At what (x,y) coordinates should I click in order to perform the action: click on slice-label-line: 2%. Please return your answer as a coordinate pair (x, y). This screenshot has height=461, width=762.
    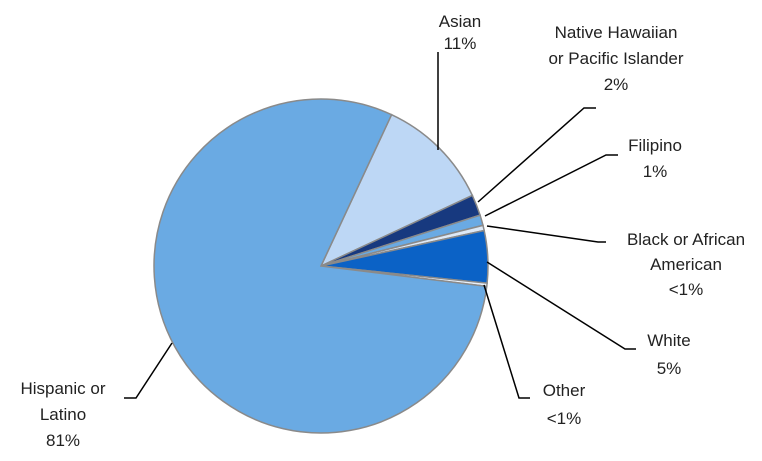
    Looking at the image, I should click on (616, 84).